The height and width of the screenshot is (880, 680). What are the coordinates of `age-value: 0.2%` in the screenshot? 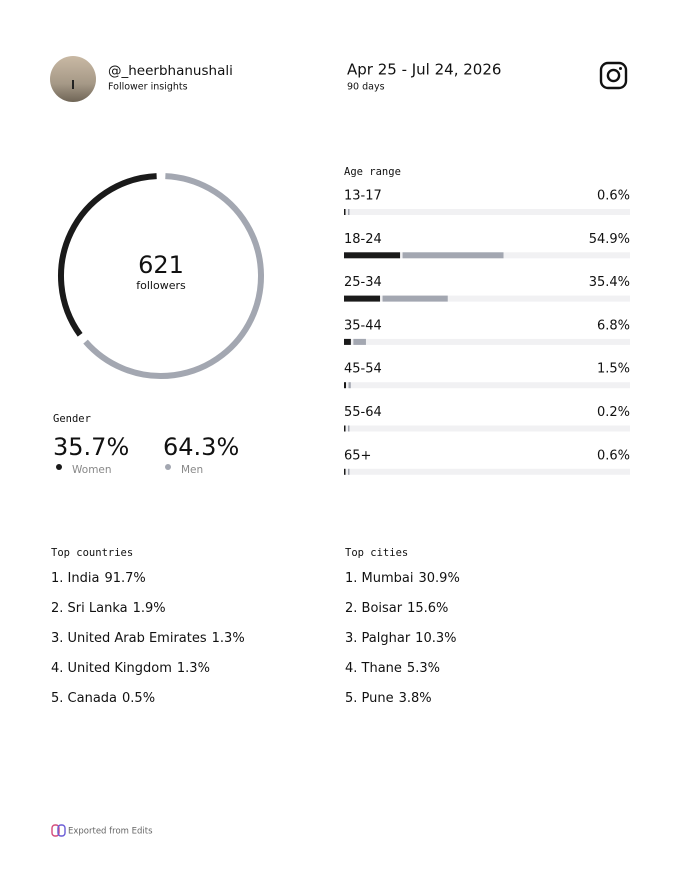 It's located at (613, 412).